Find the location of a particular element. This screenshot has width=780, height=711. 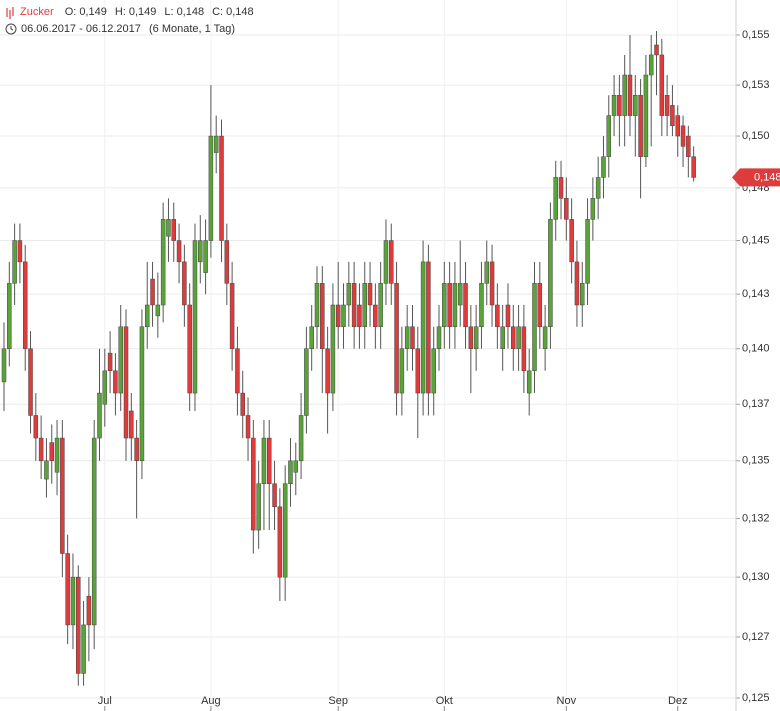

x-tick-label: Jul is located at coordinates (105, 701).